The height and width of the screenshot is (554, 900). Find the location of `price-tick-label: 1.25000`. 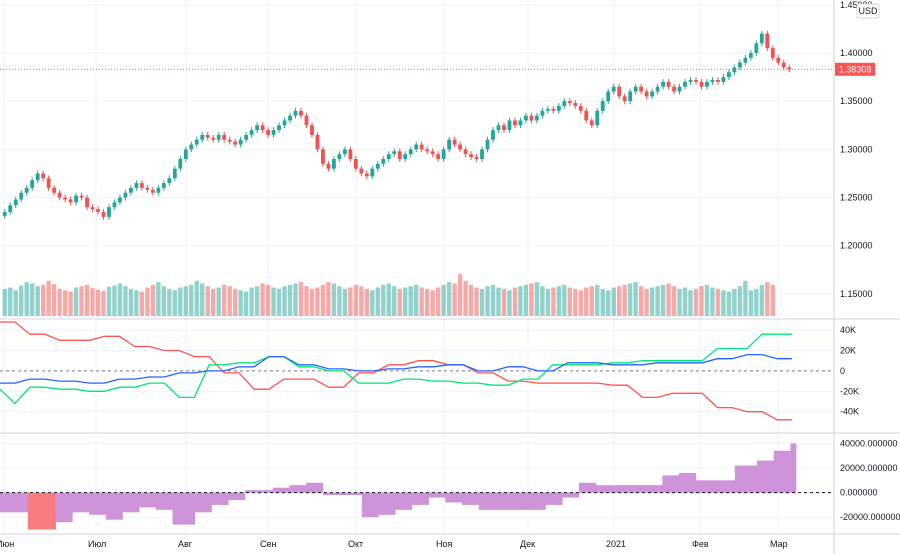

price-tick-label: 1.25000 is located at coordinates (856, 198).